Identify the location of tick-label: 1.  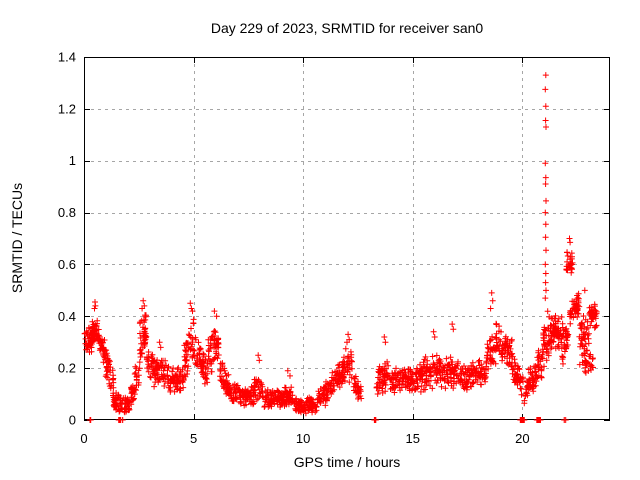
(72, 160).